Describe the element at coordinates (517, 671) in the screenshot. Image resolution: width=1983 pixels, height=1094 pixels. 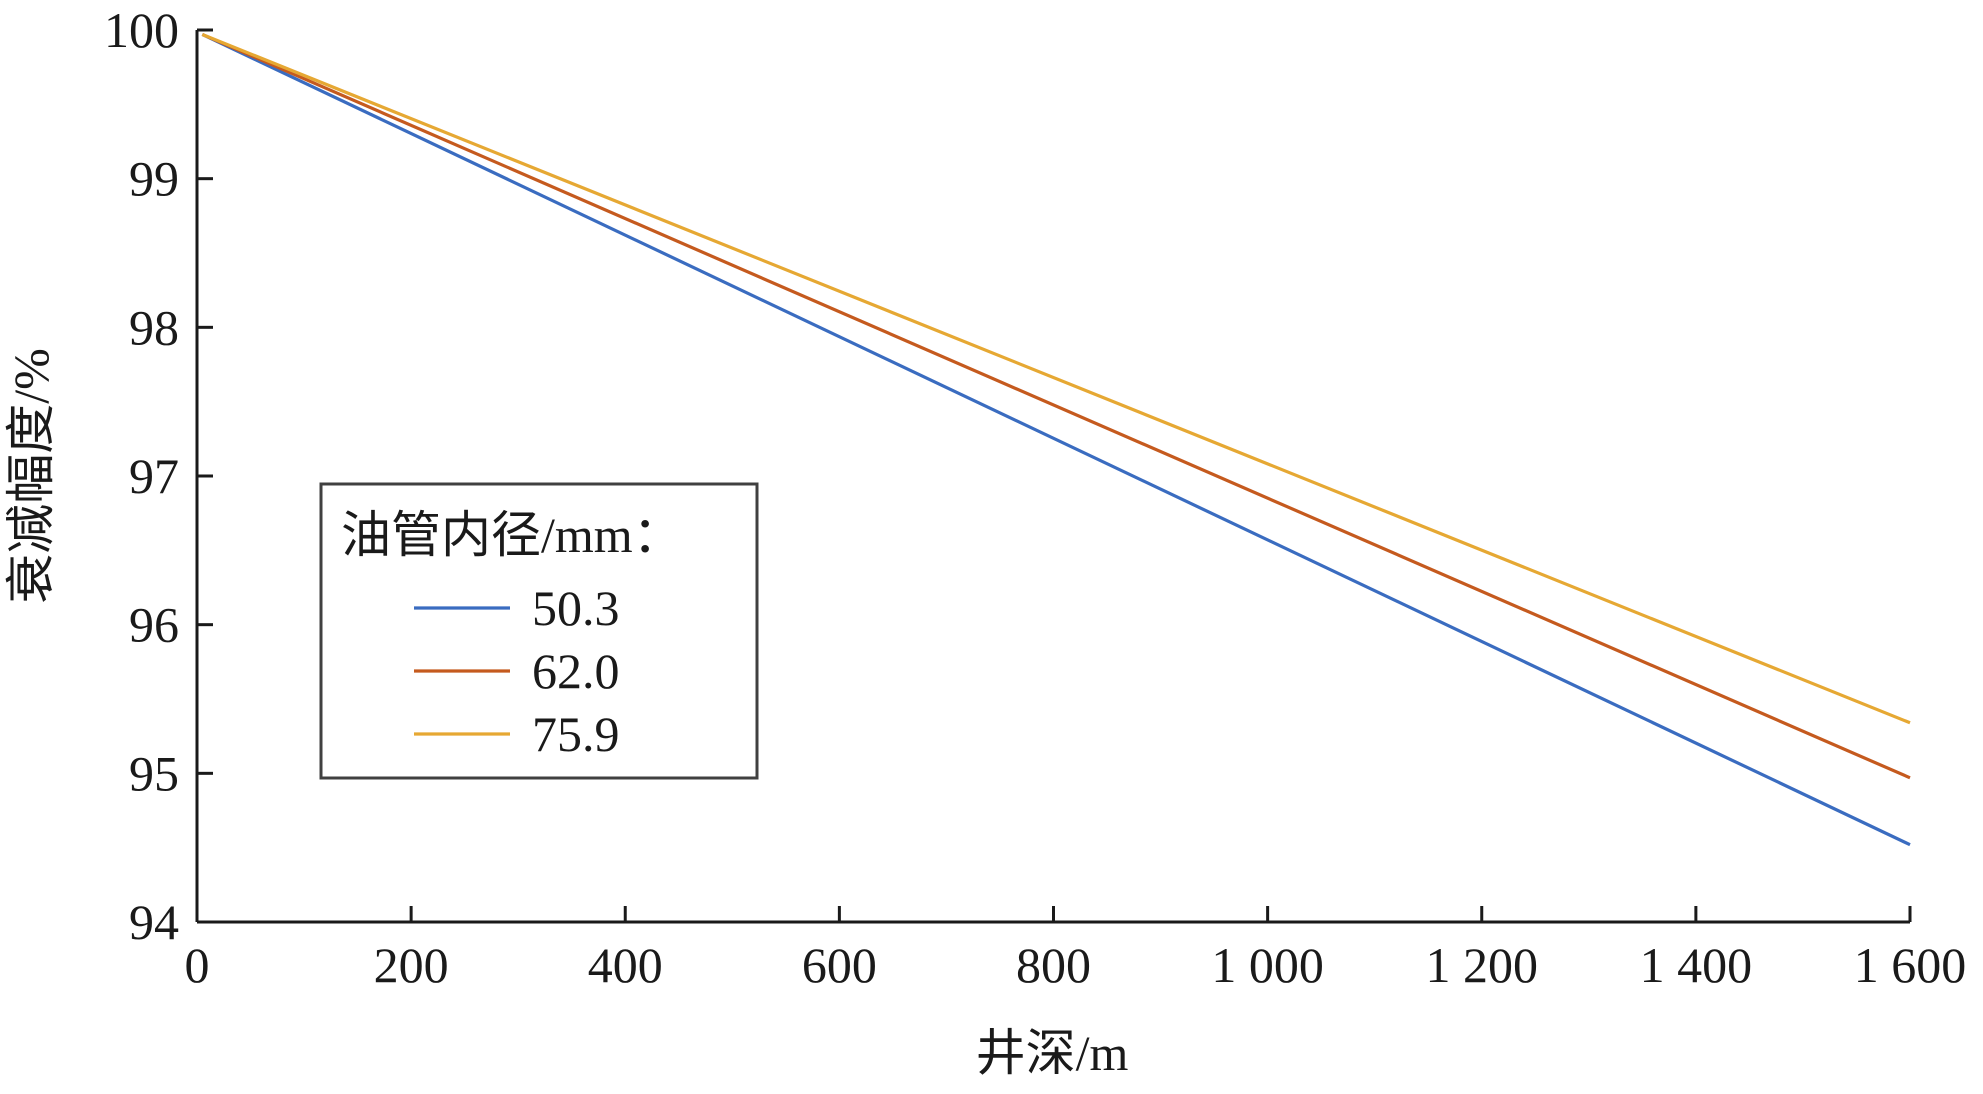
I see `legend-entries: 50.3 62.0 75.9` at that location.